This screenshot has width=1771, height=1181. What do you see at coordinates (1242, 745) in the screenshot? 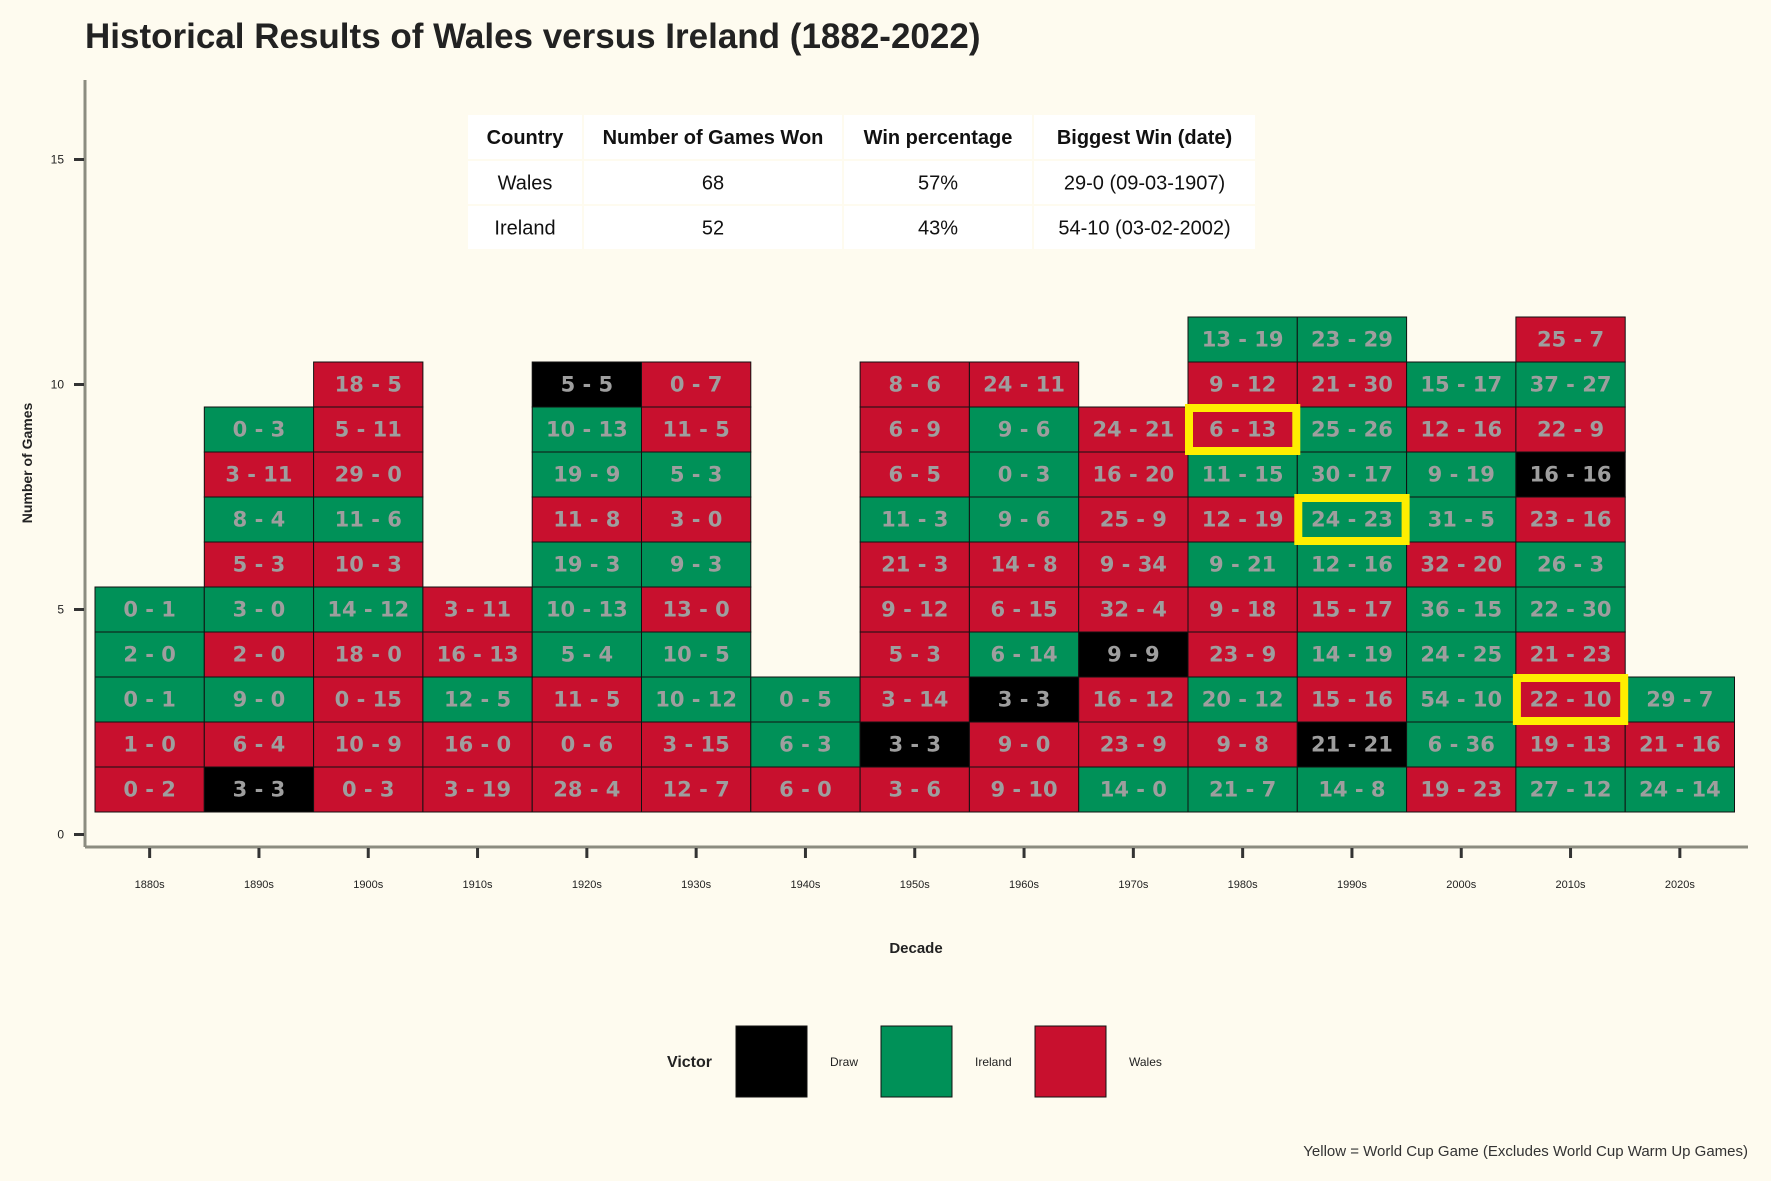
I see `tile-label: 9 - 8` at bounding box center [1242, 745].